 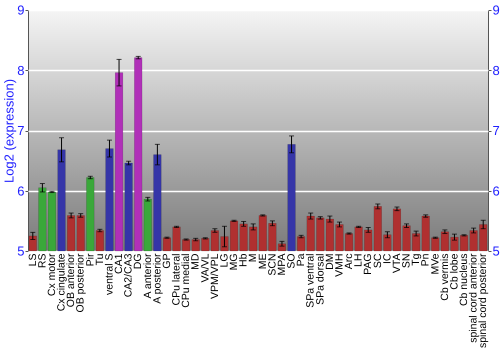 I want to click on x-tick-label: SO, so click(x=292, y=261).